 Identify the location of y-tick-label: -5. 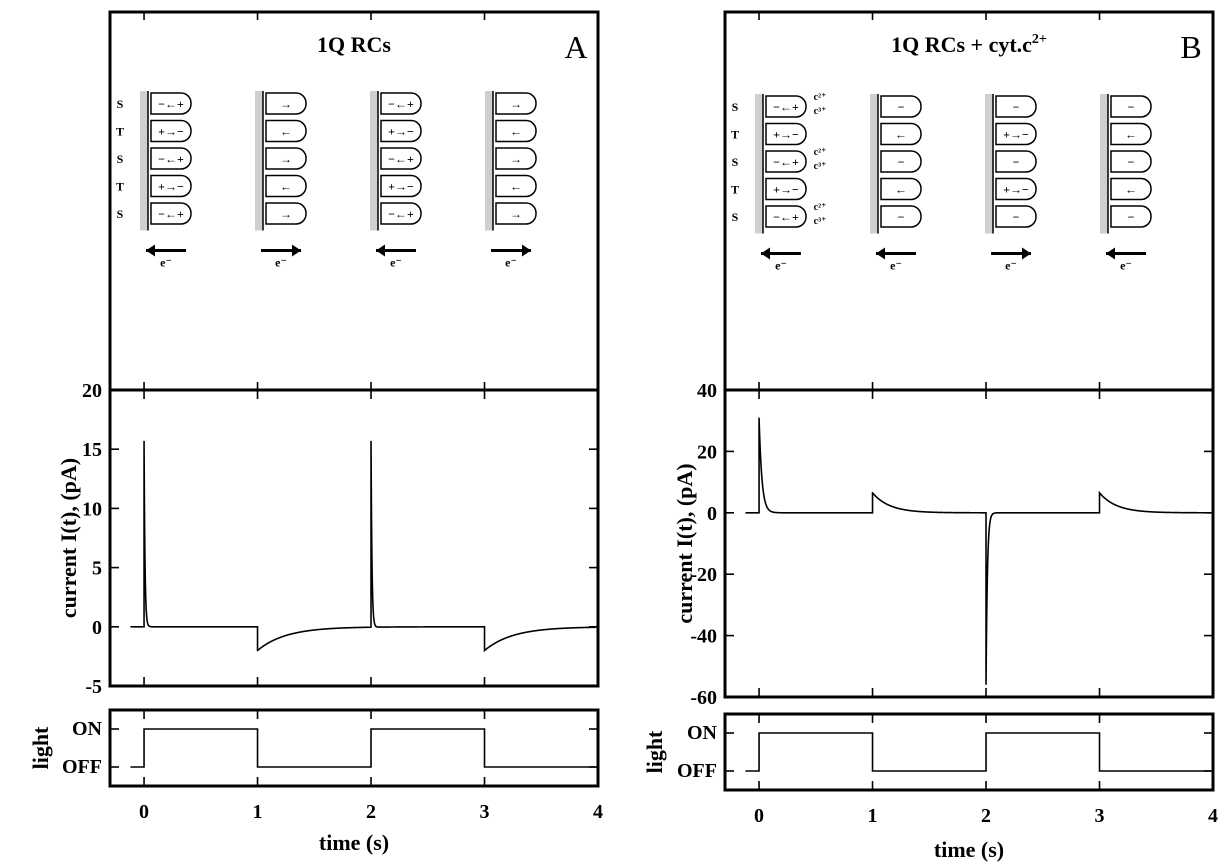
(93, 687).